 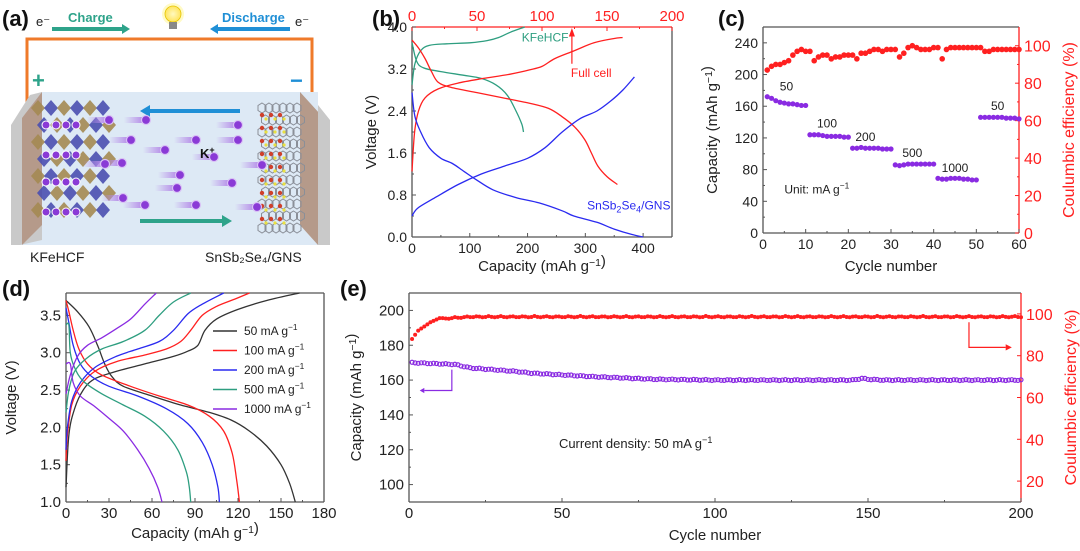 I want to click on x-tick-label: 150, so click(x=280, y=513).